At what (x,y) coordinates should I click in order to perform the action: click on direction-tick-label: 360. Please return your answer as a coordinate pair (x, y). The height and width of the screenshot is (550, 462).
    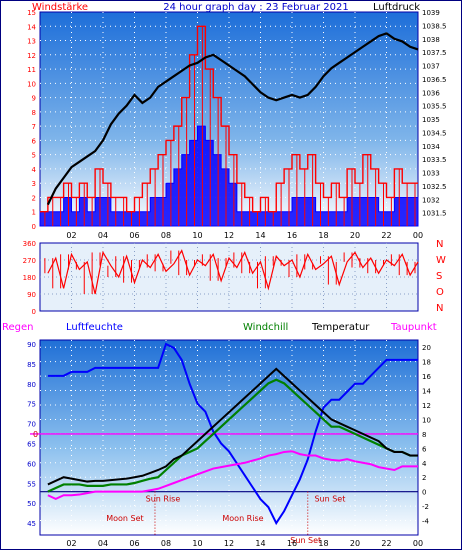
    Looking at the image, I should click on (29, 244).